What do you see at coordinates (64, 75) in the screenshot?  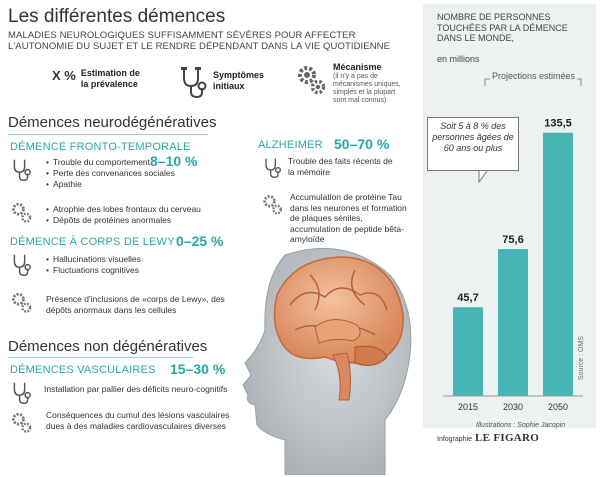 I see `prevalence-symbol: X %` at bounding box center [64, 75].